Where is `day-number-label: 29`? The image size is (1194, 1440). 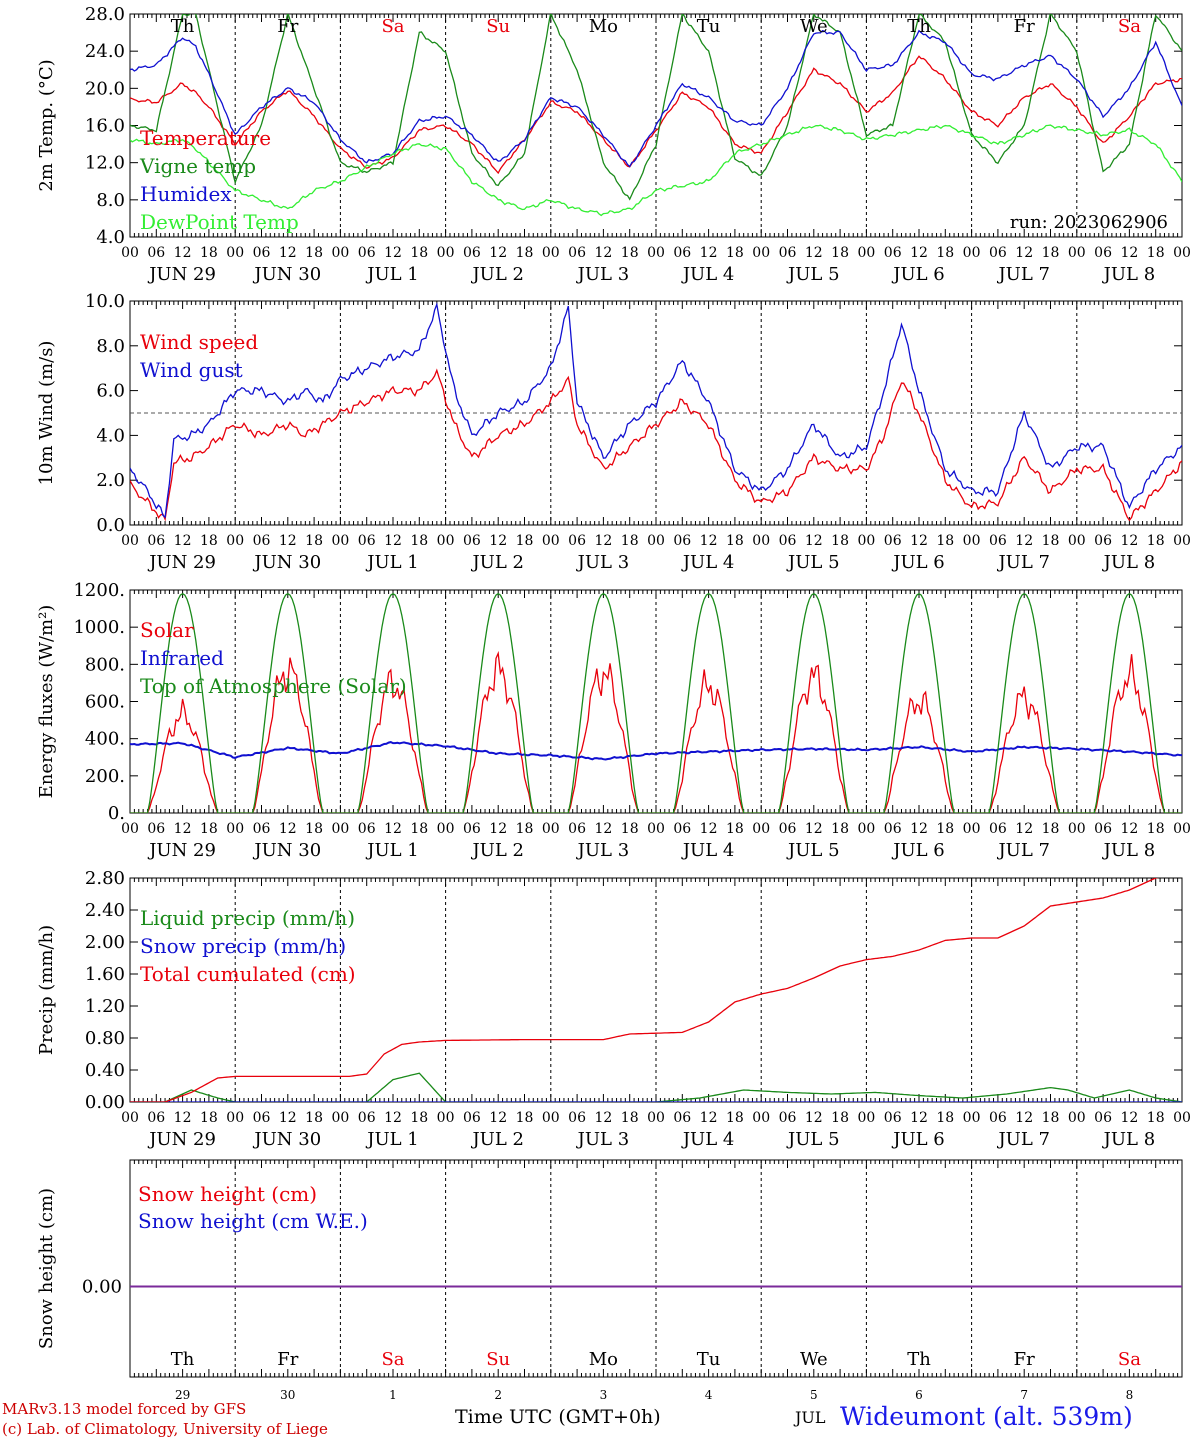
day-number-label: 29 is located at coordinates (182, 1395).